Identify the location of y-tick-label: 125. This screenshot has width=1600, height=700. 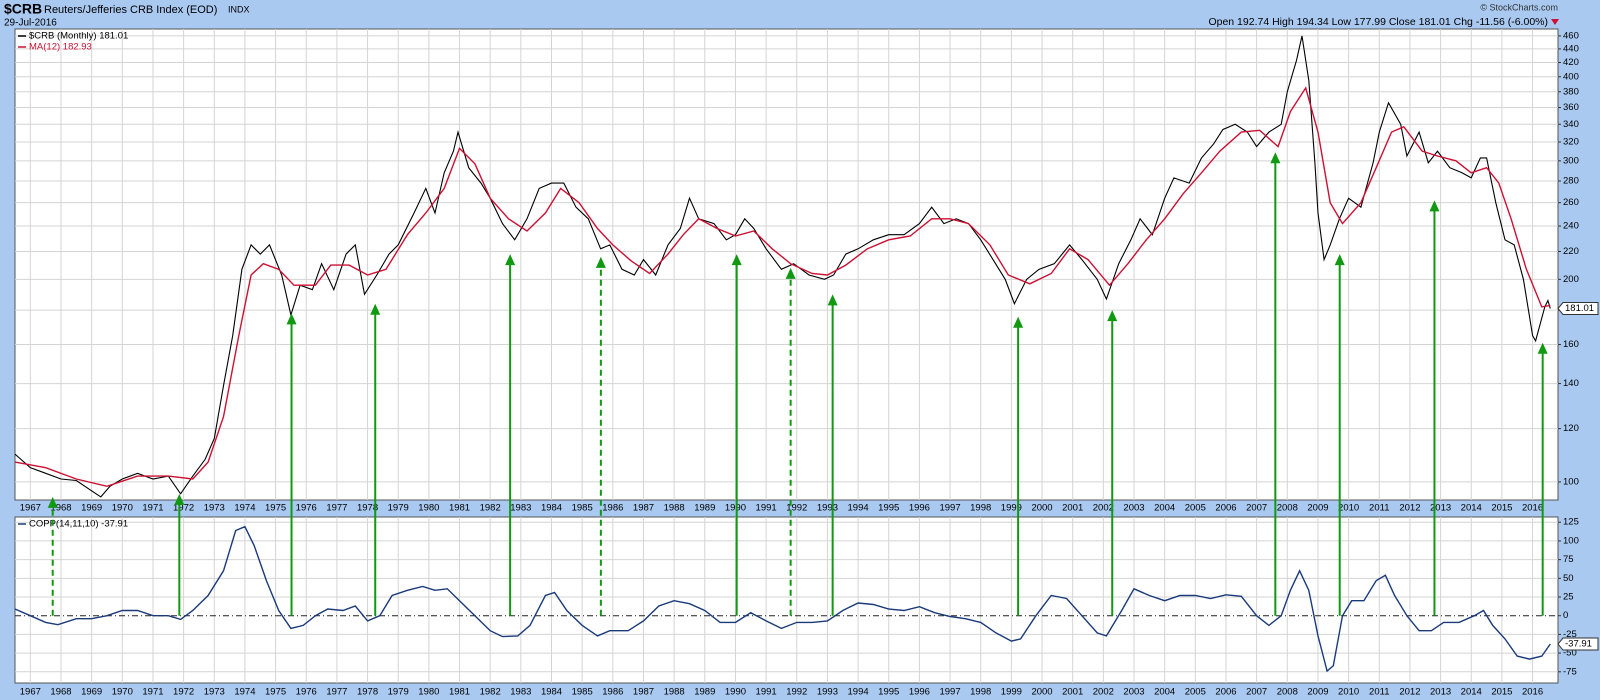
(1571, 522).